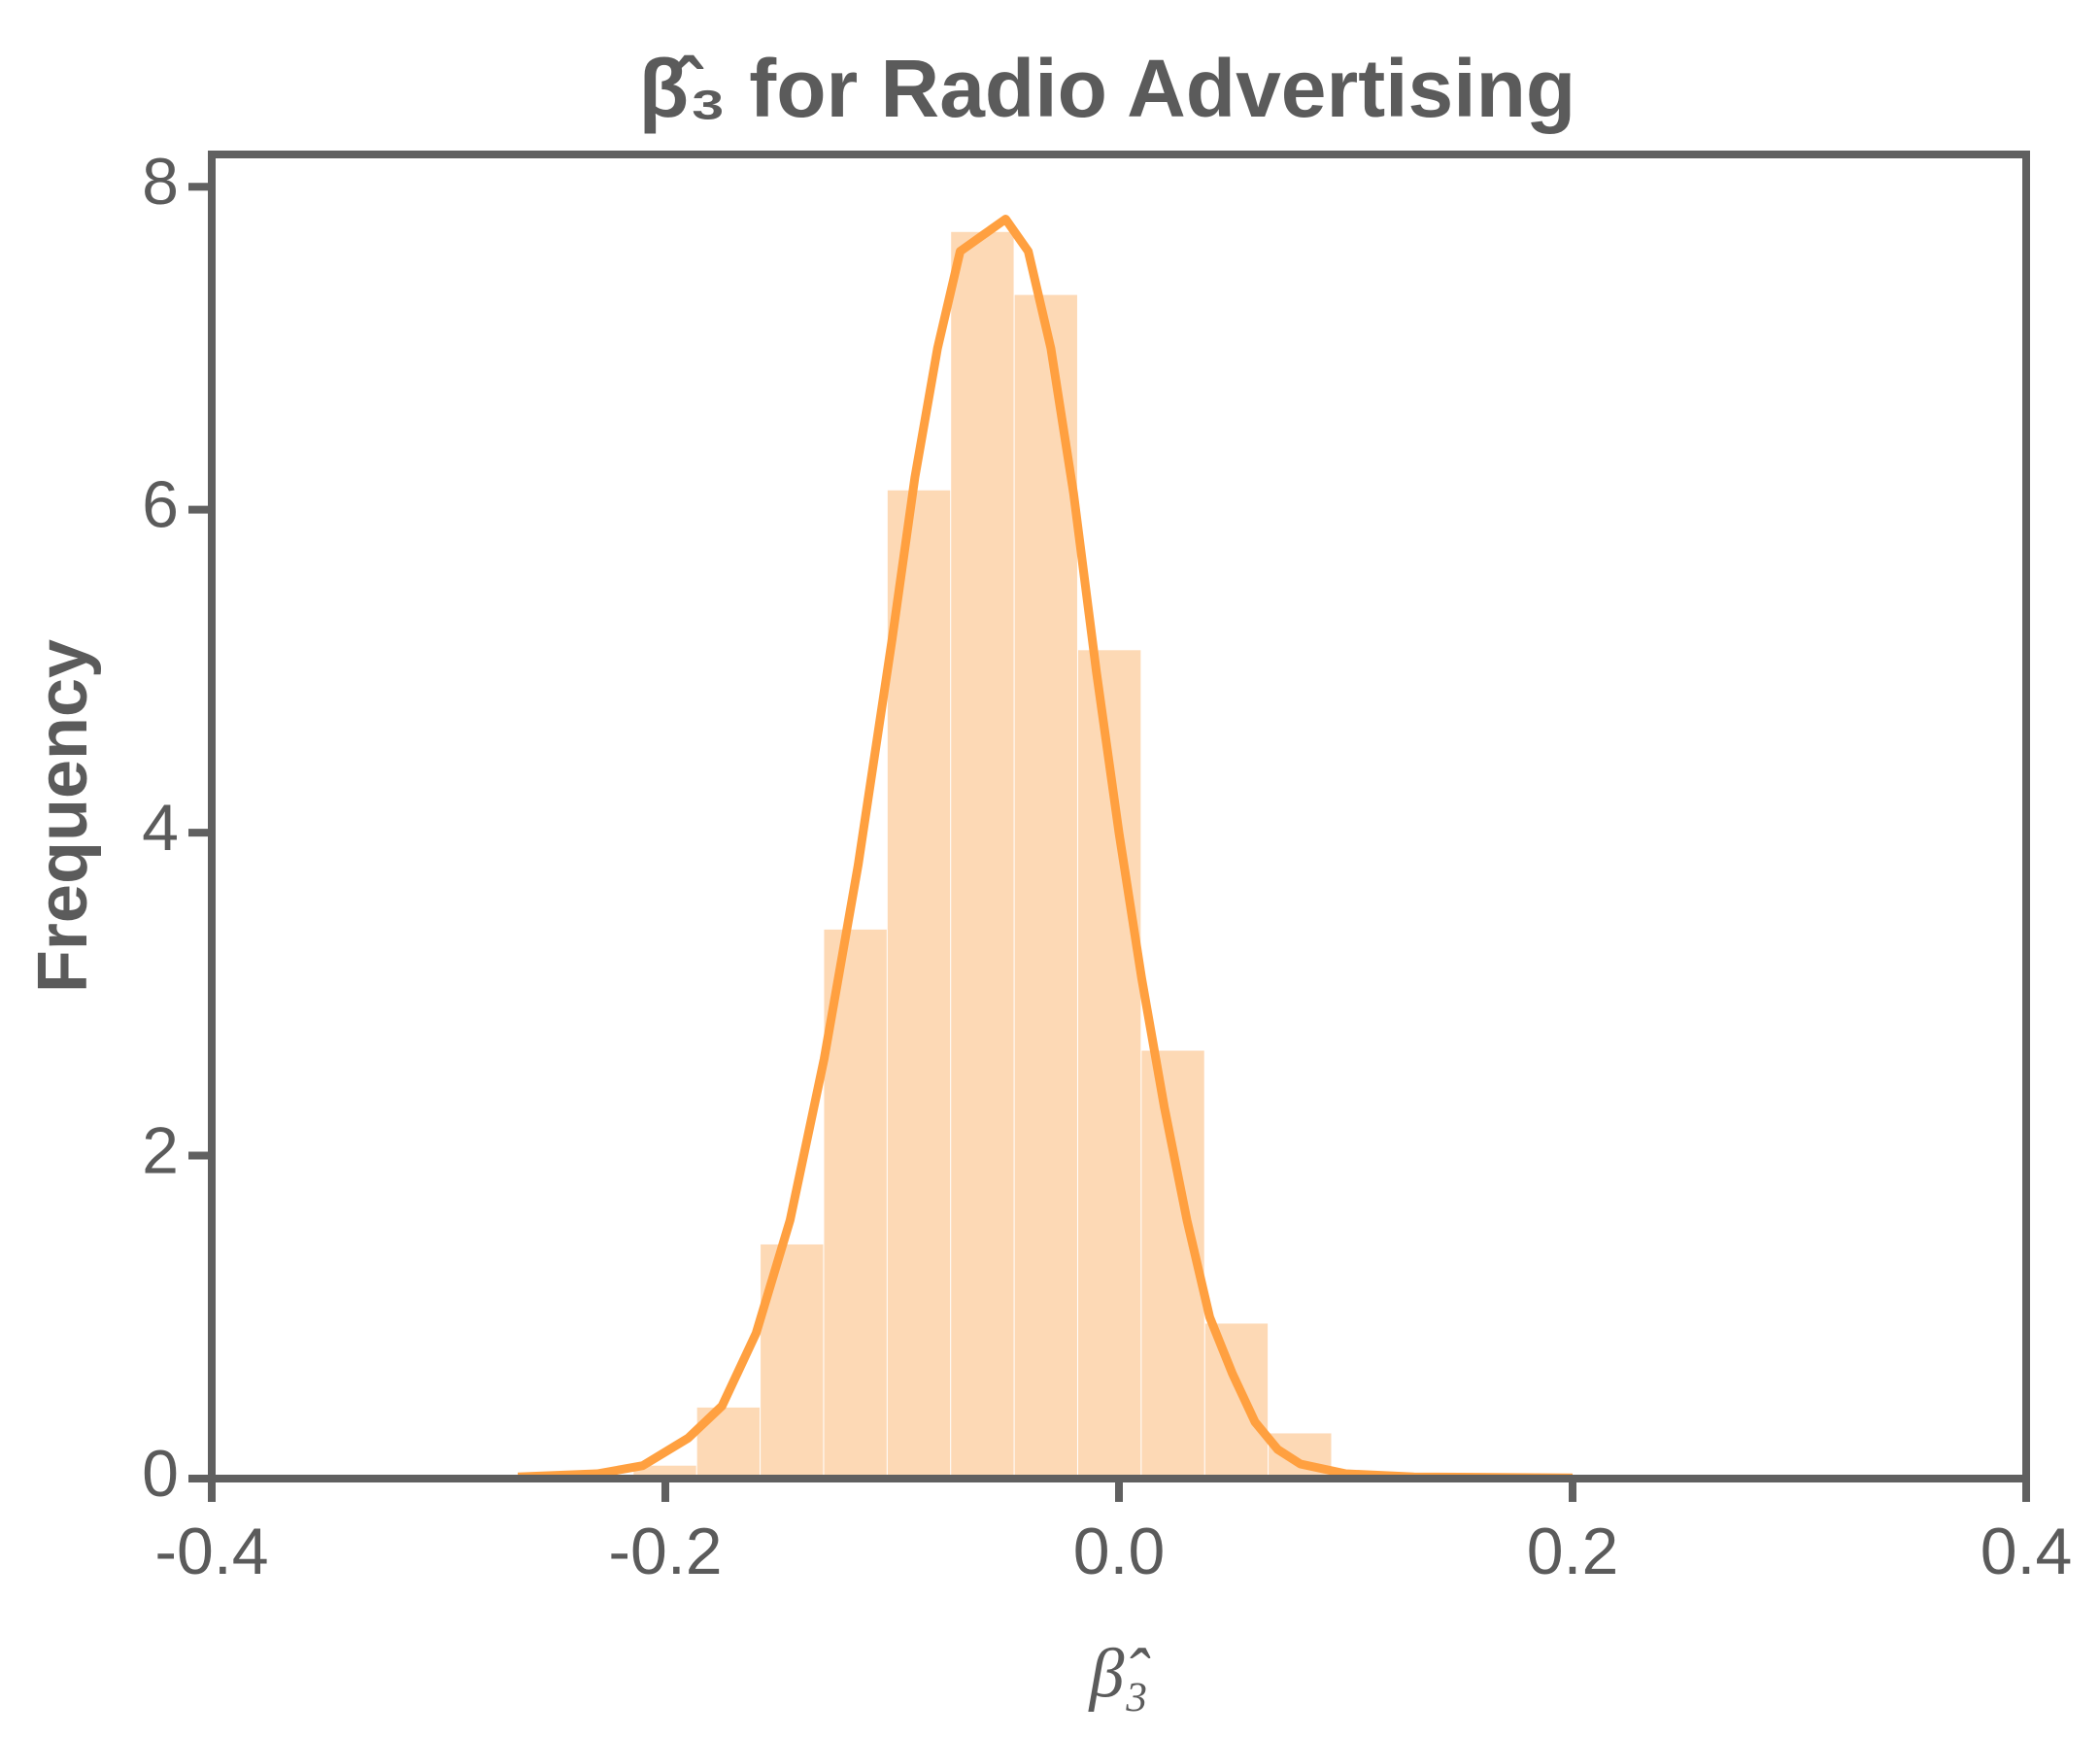  I want to click on x-tick-label: 0.0, so click(1119, 1552).